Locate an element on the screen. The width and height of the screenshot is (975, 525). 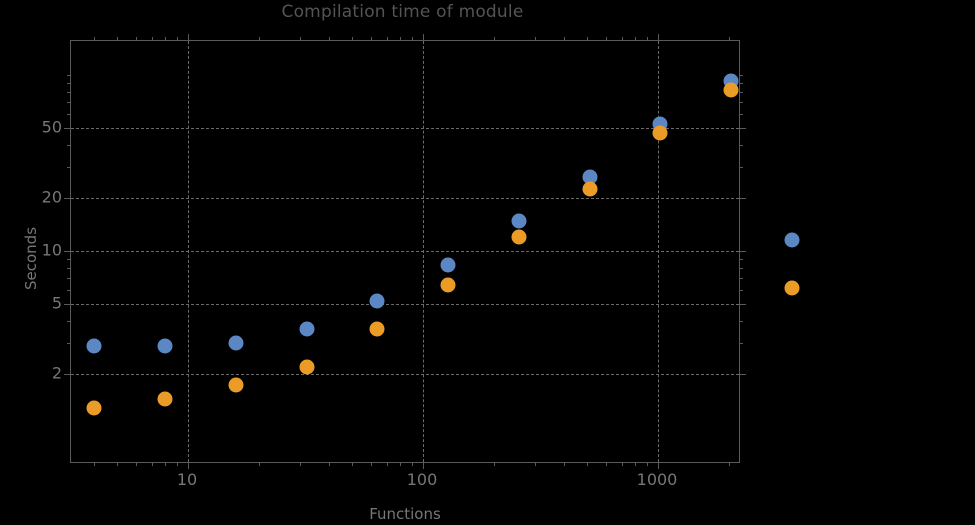
y-axis-tick-label: 50 is located at coordinates (51, 127).